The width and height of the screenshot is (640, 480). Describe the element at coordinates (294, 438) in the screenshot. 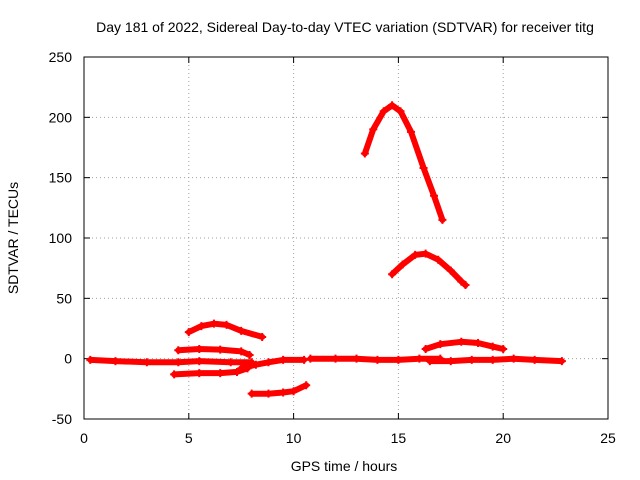

I see `x-tick-label: 10` at that location.